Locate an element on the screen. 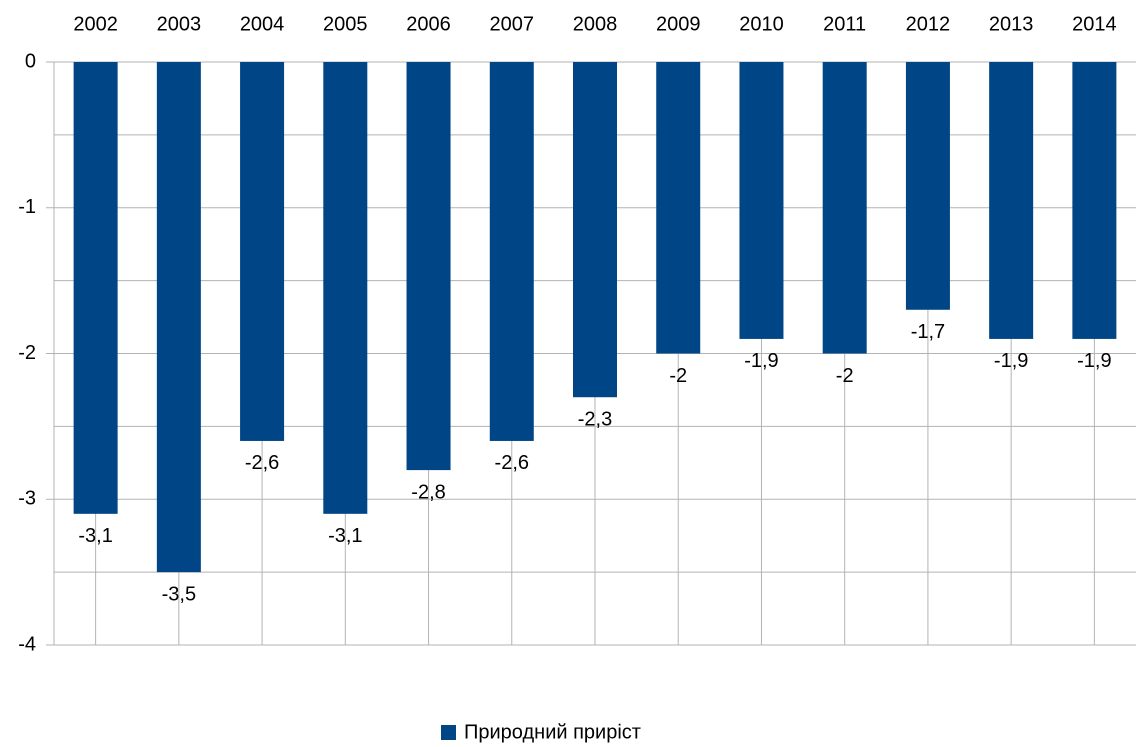  x-tick-label: 2012 is located at coordinates (928, 24).